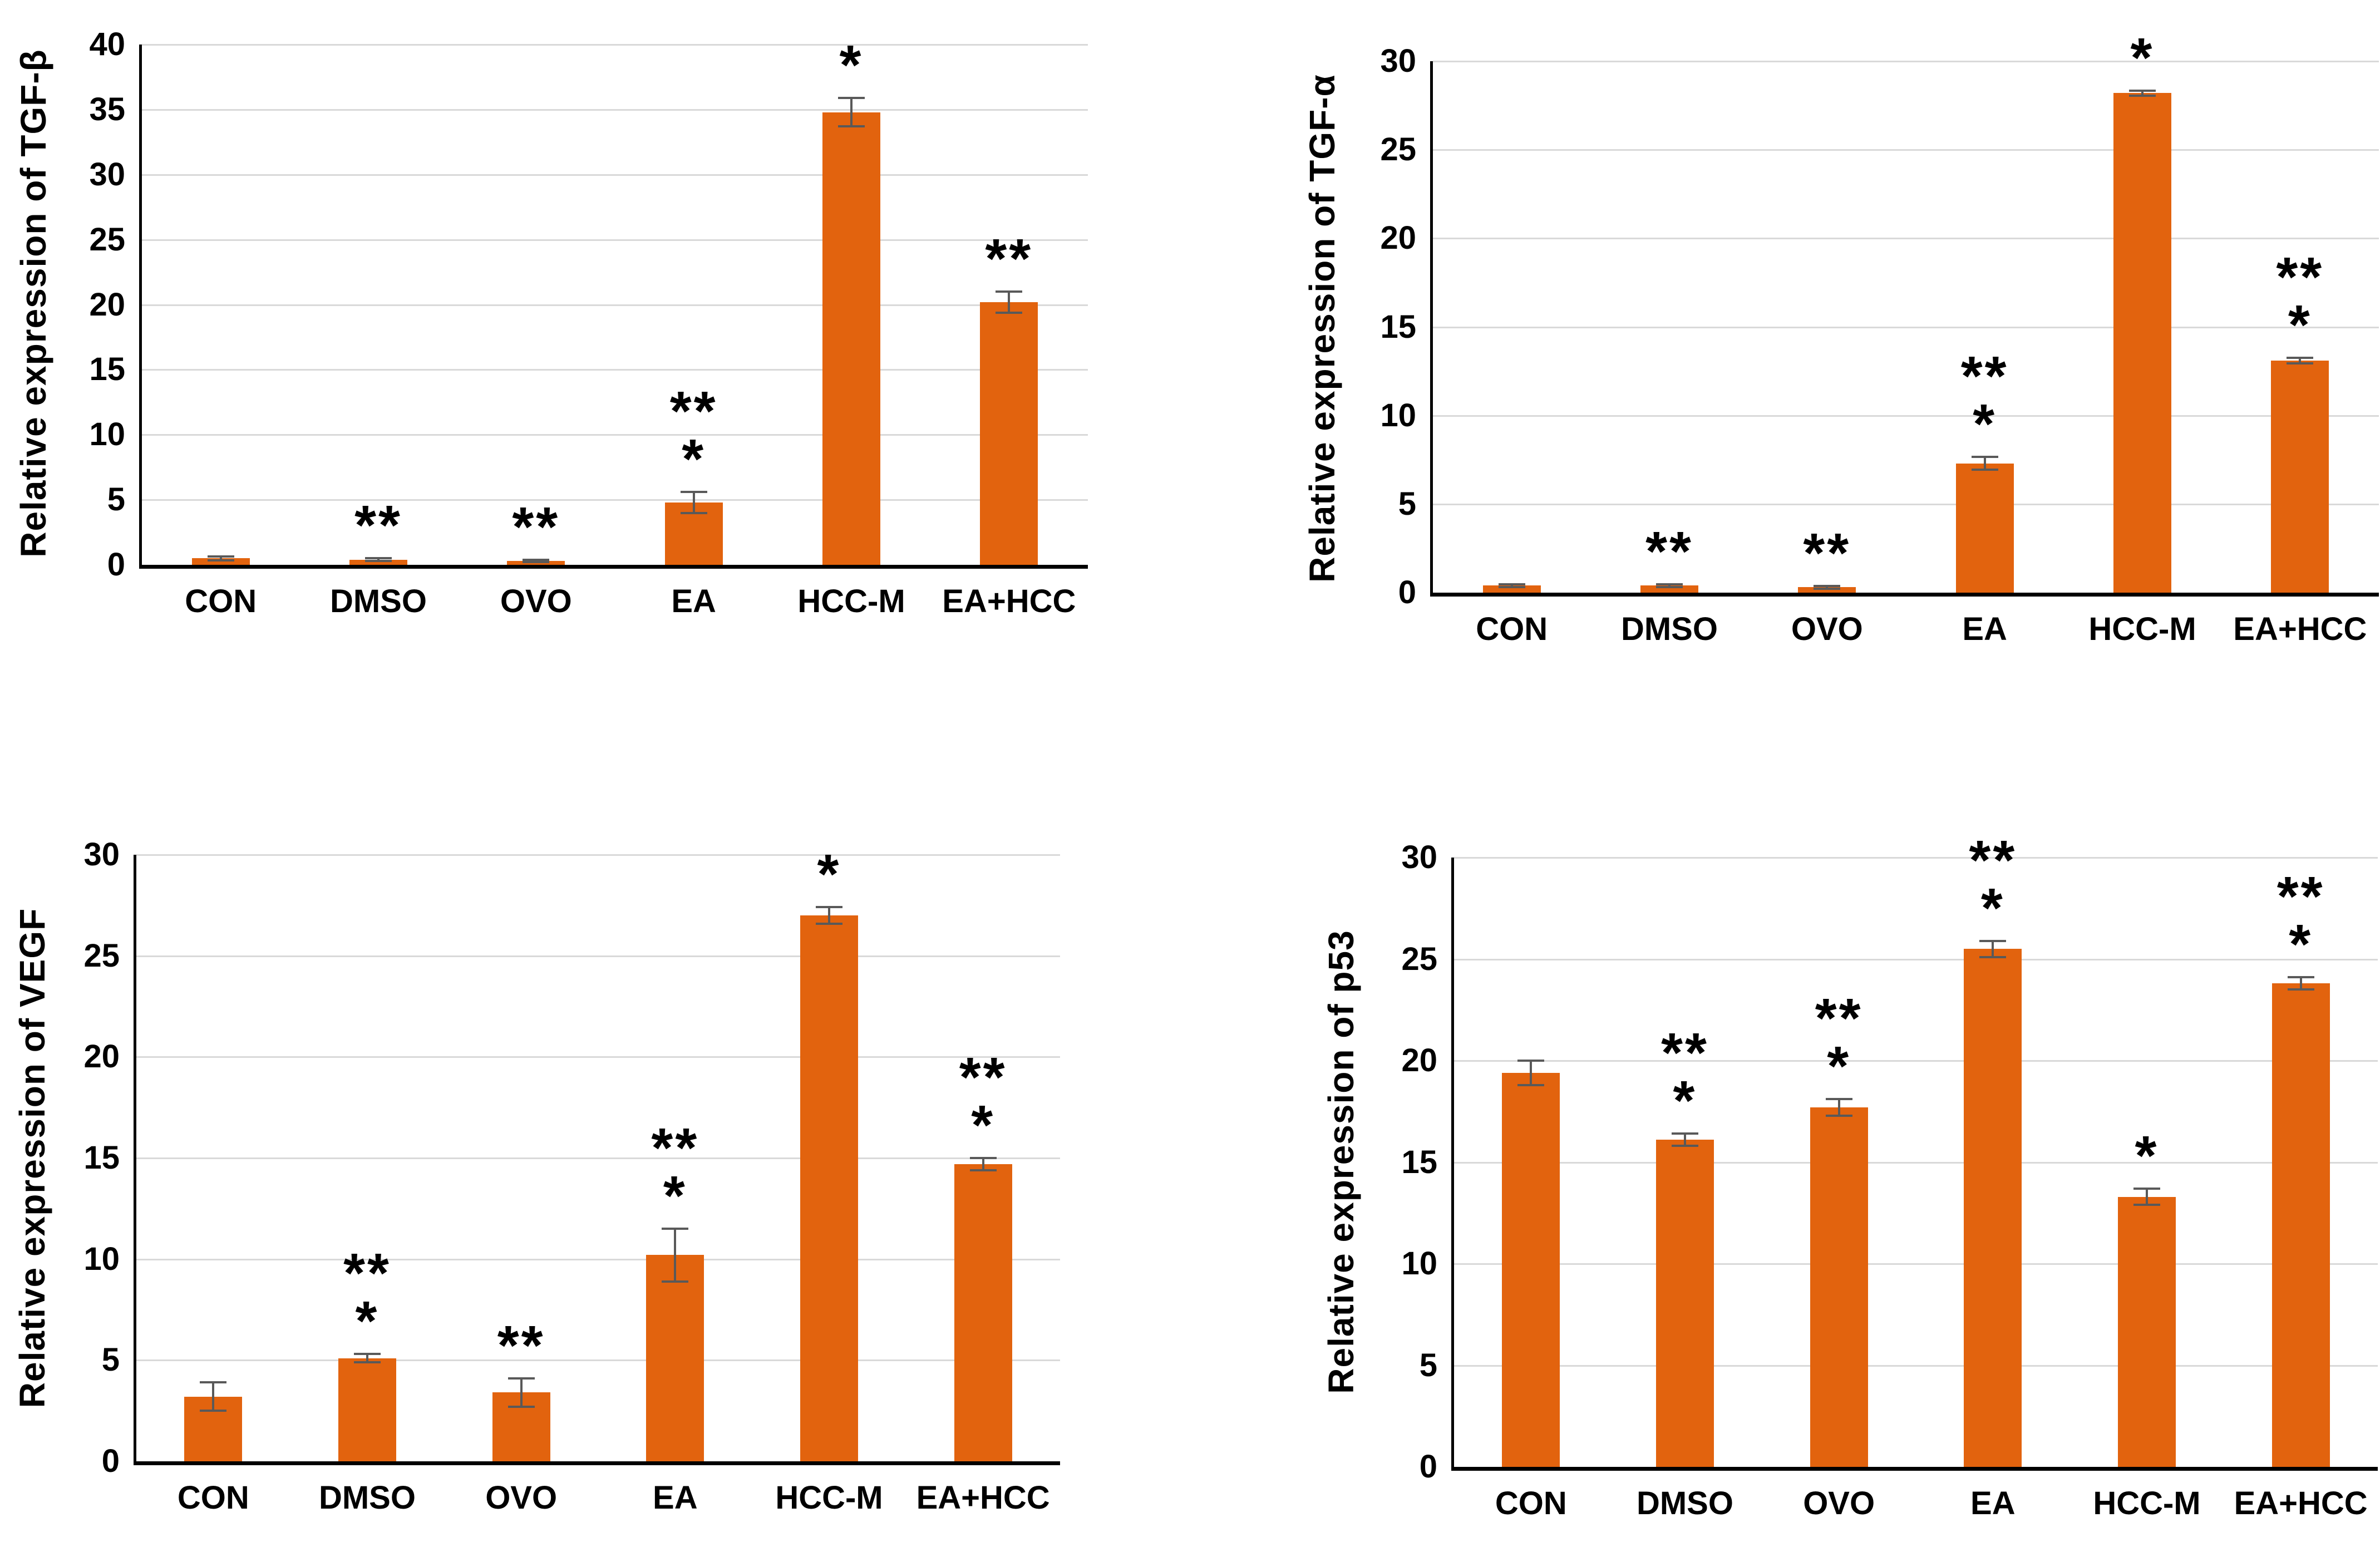 The height and width of the screenshot is (1542, 2380). I want to click on y-tick-label: 15, so click(107, 370).